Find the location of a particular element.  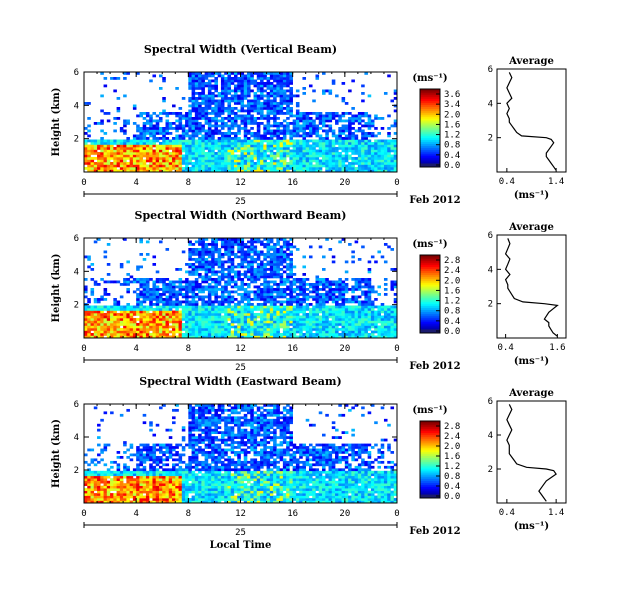

profile-y-tick-label: 4 is located at coordinates (490, 104).